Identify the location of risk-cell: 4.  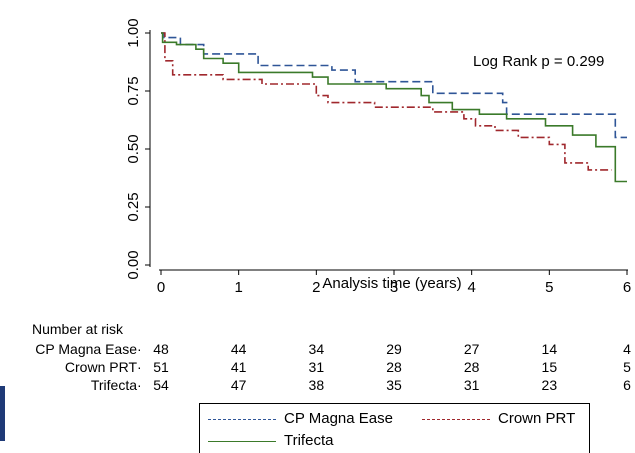
(627, 349).